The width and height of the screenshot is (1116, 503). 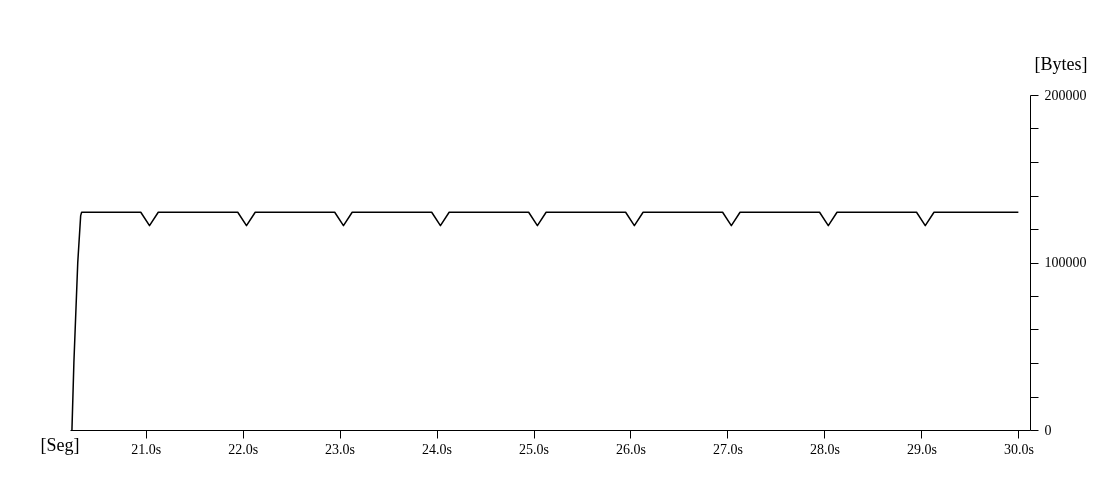 I want to click on x-tick-label: 22.0s, so click(x=243, y=449).